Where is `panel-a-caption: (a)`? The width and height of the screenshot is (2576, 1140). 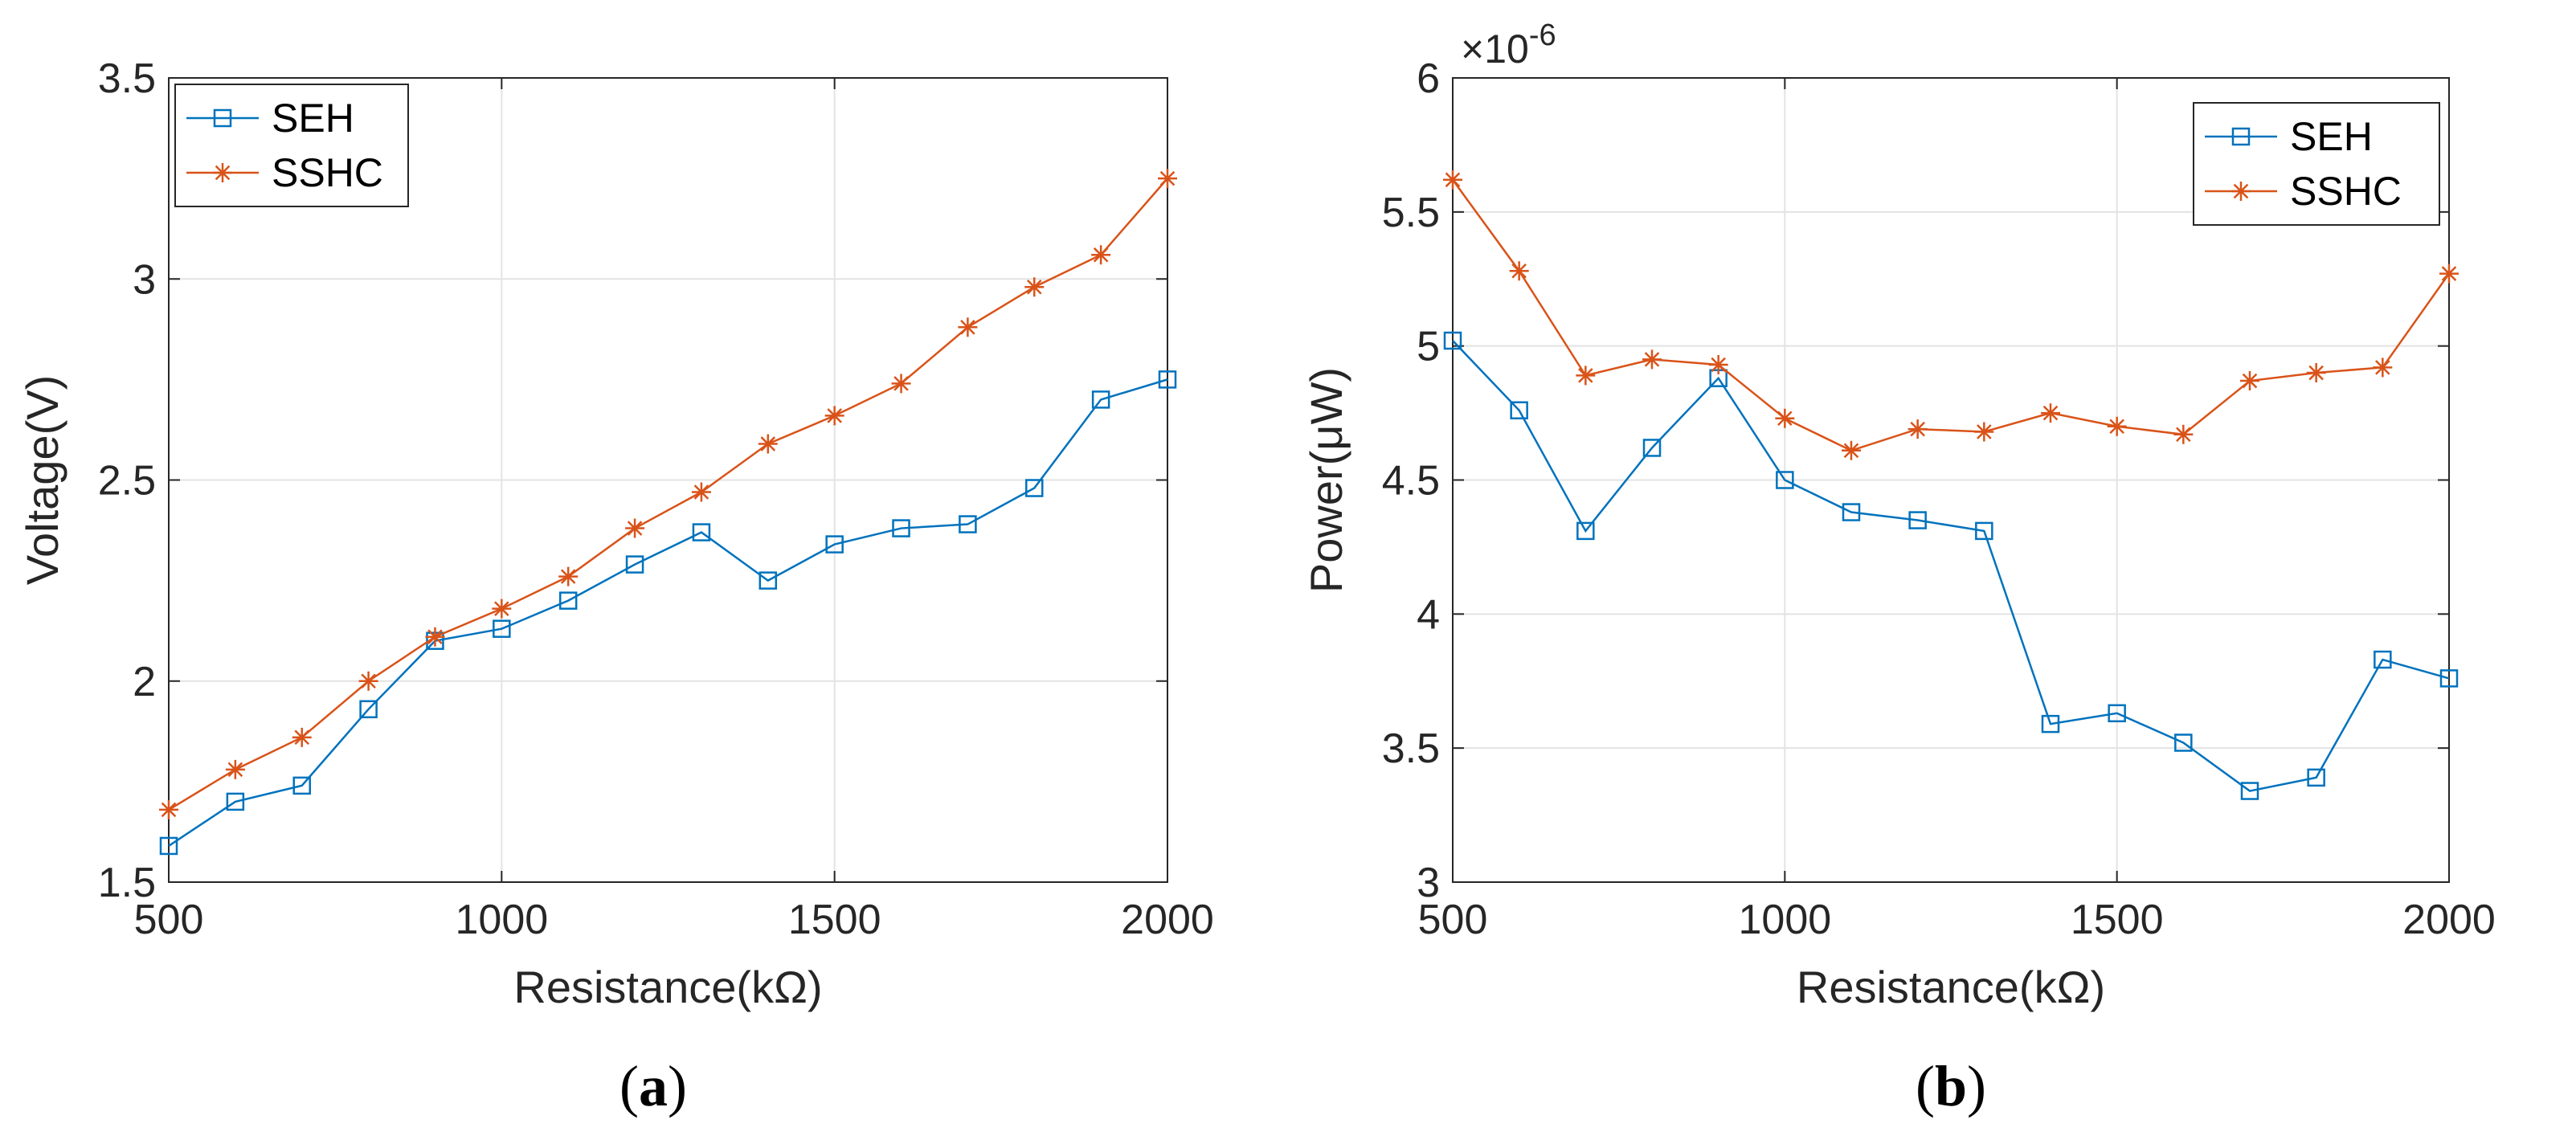 panel-a-caption: (a) is located at coordinates (653, 1086).